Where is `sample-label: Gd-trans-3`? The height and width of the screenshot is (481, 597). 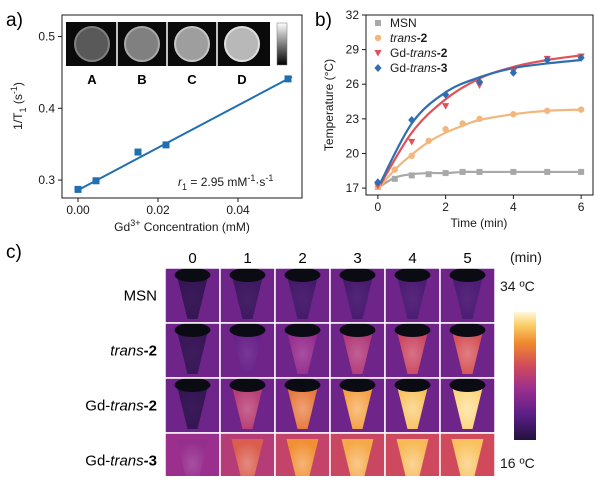 sample-label: Gd-trans-3 is located at coordinates (121, 461).